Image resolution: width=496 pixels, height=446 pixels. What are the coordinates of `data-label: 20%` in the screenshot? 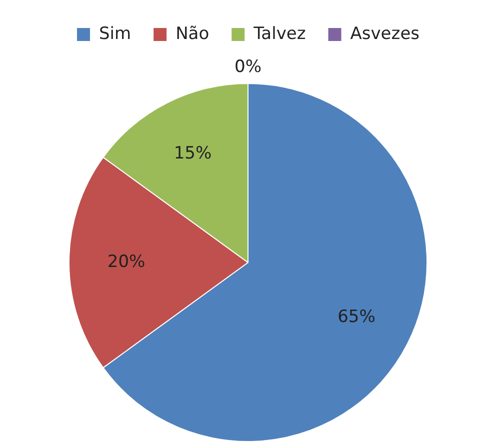 It's located at (126, 262).